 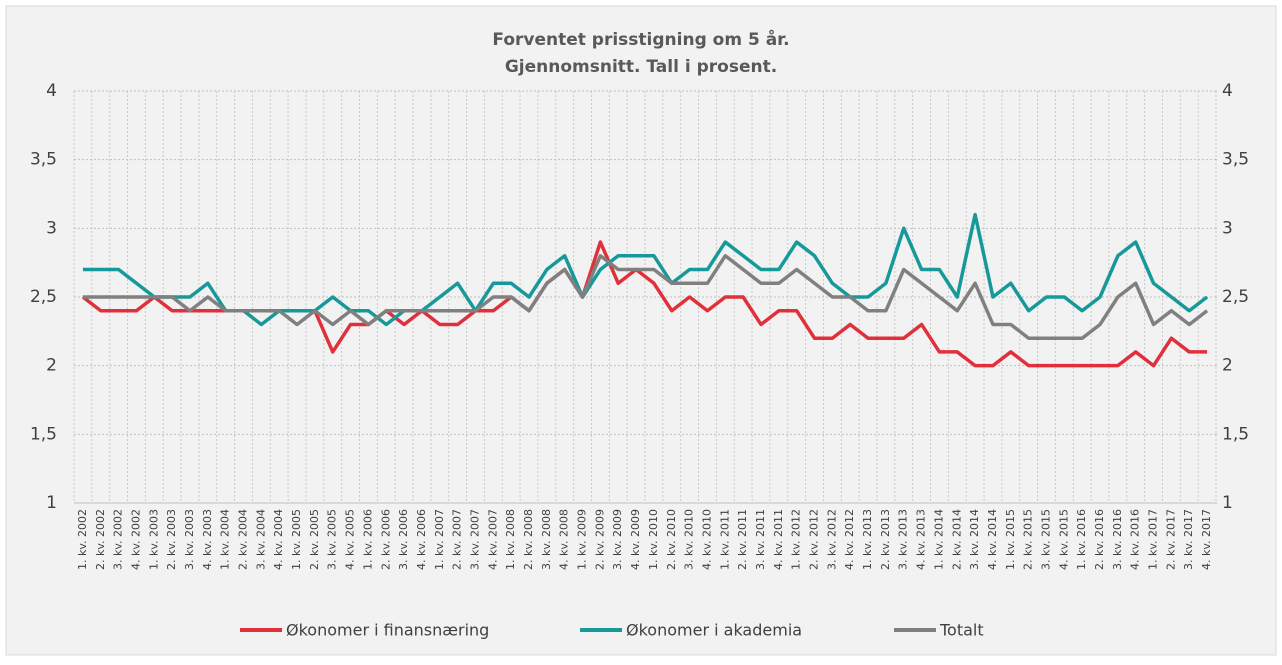 What do you see at coordinates (260, 539) in the screenshot?
I see `x-tick-label: 3. kv. 2004` at bounding box center [260, 539].